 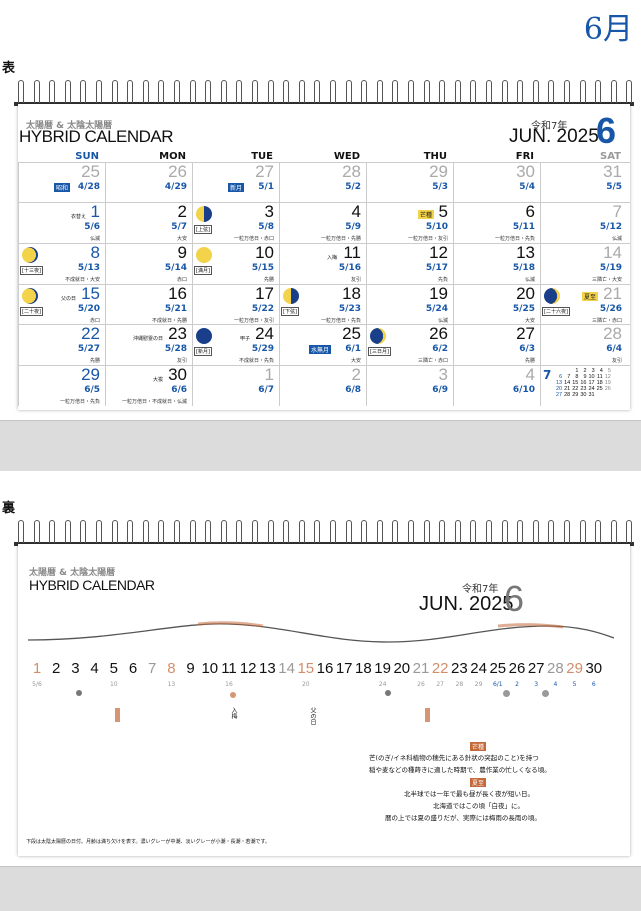 What do you see at coordinates (454, 758) in the screenshot?
I see `note-line: 芒(のぎ/イネ科植物の穂先にある針状の突起のこと)を持つ` at bounding box center [454, 758].